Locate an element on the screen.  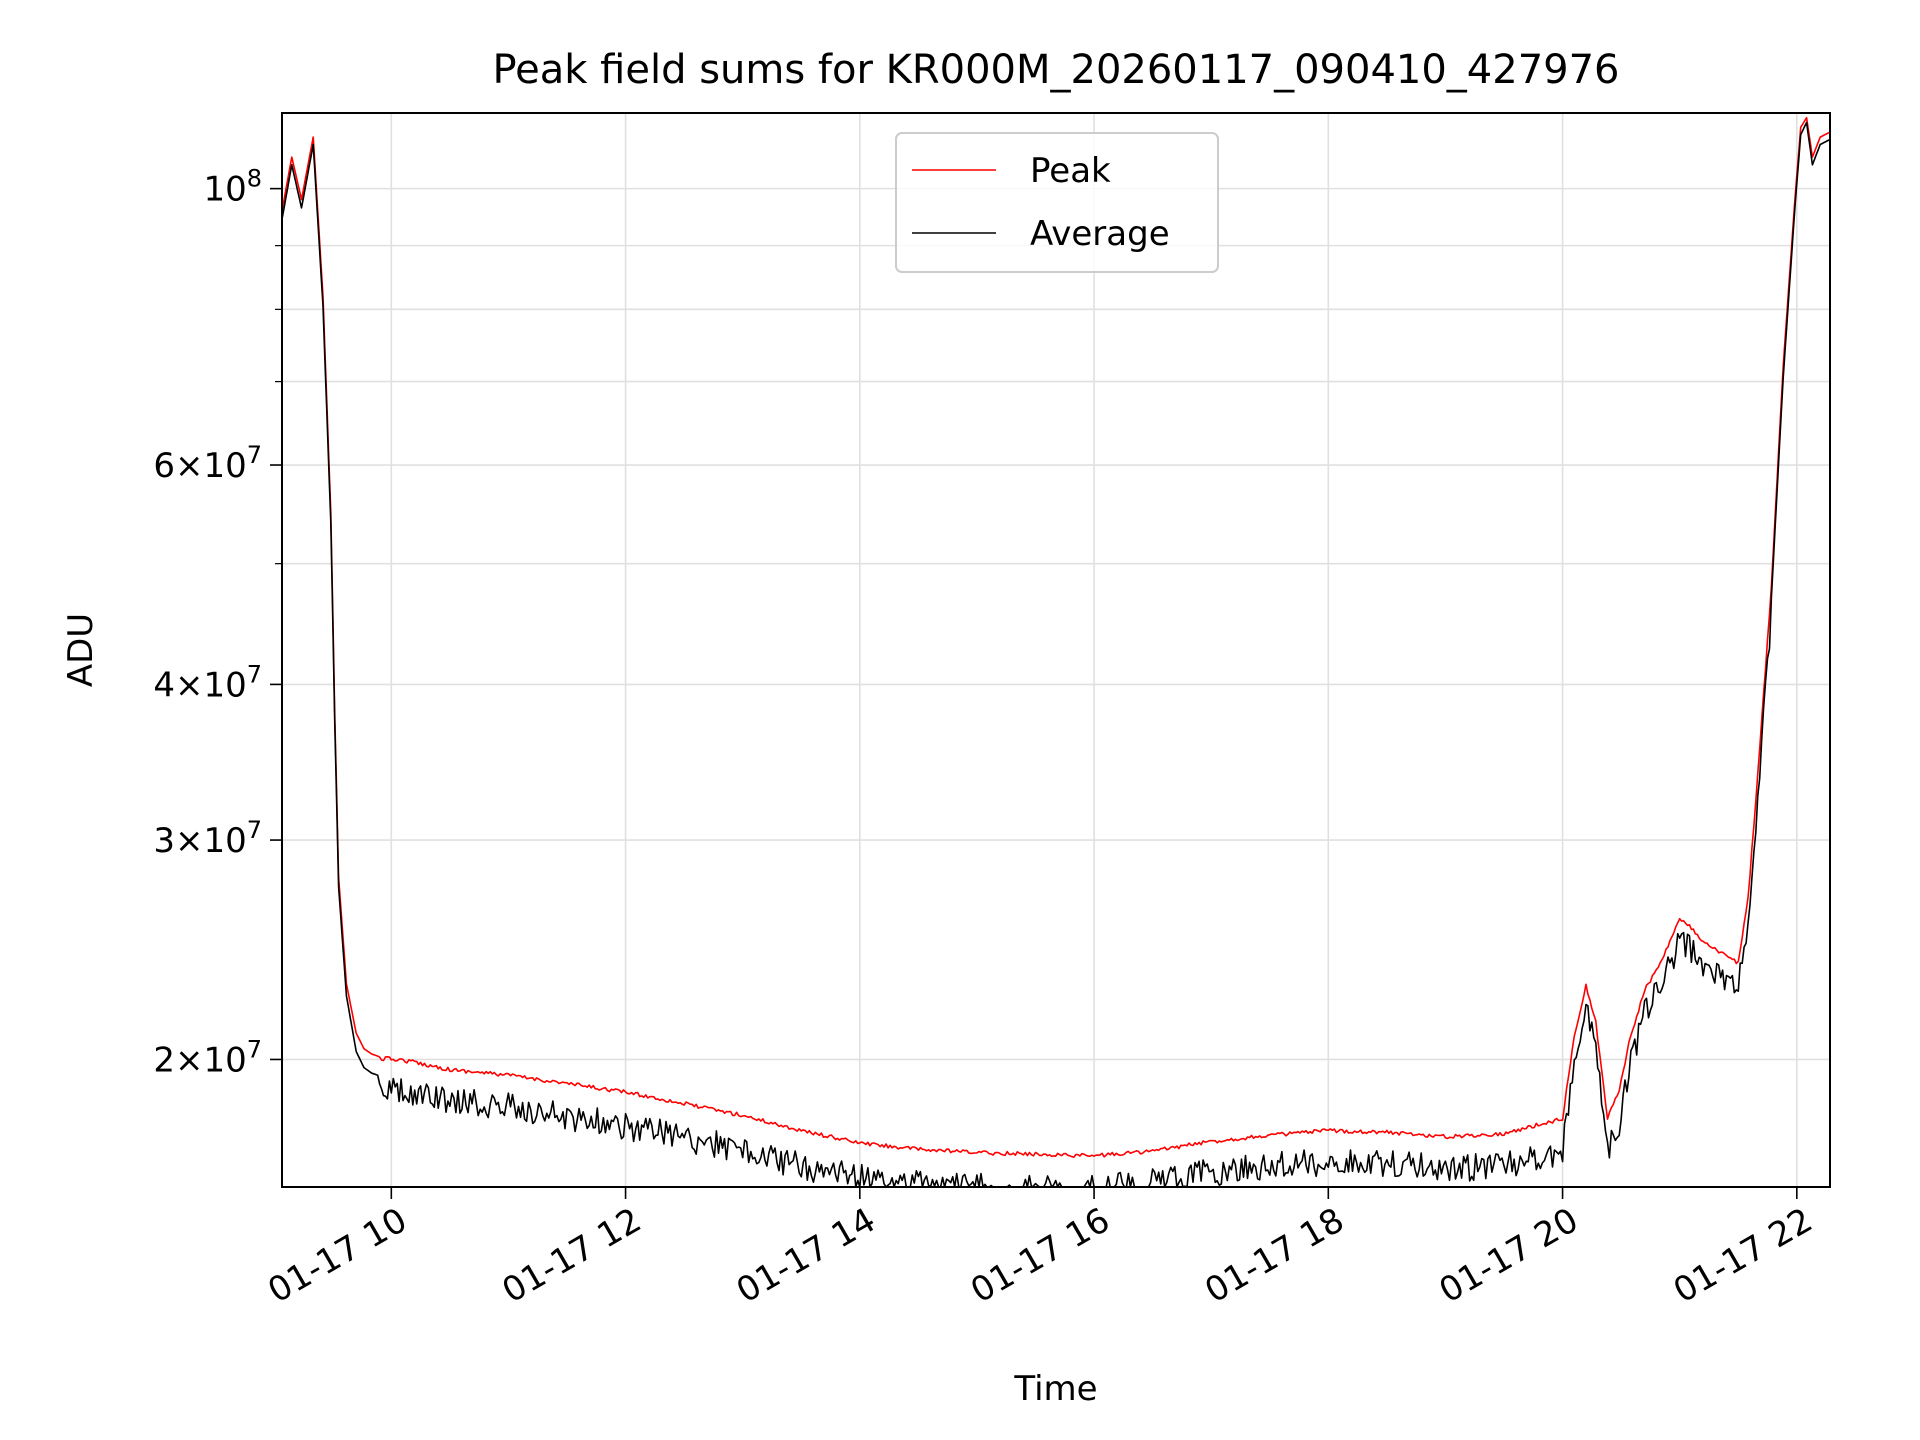
y-tick-label-20000000: 2×107 is located at coordinates (207, 1057).